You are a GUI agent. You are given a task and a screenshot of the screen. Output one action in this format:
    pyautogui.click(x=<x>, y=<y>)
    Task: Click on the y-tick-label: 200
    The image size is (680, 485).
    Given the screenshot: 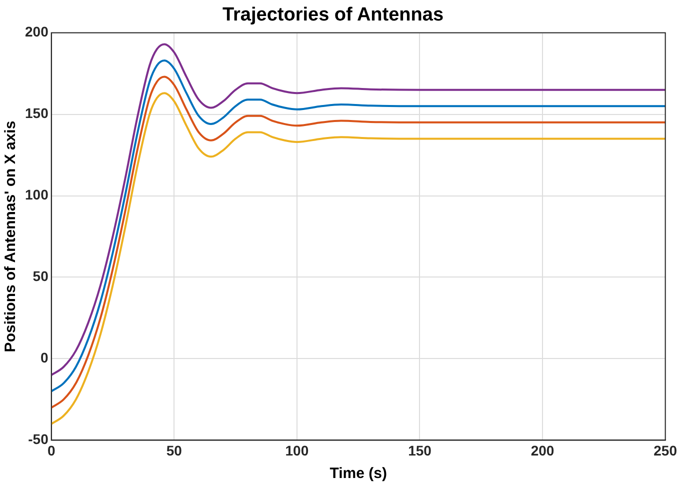 What is the action you would take?
    pyautogui.click(x=37, y=32)
    